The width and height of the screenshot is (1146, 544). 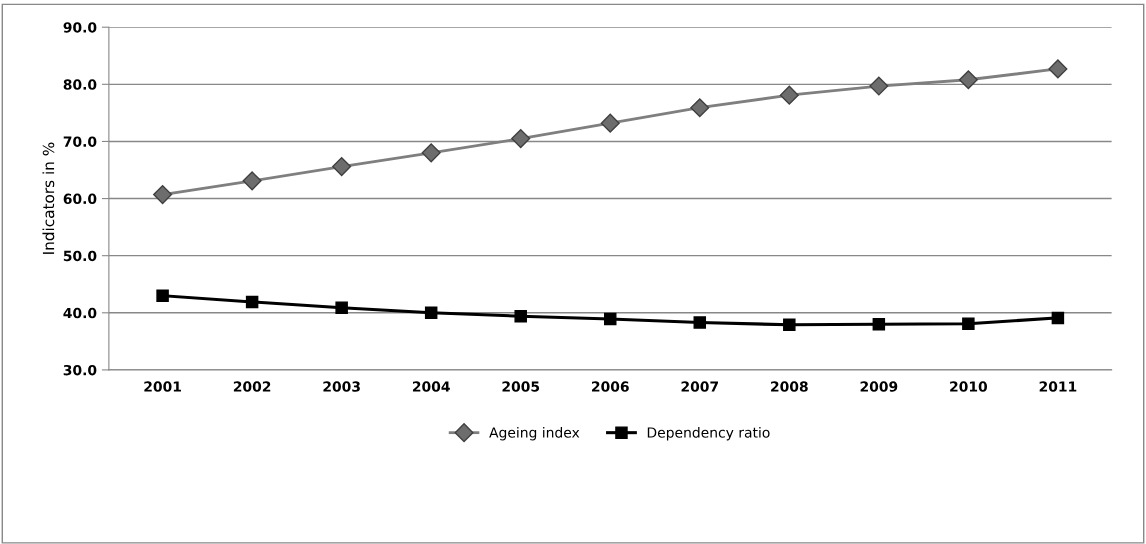 What do you see at coordinates (699, 386) in the screenshot?
I see `x-tick-label: 2007` at bounding box center [699, 386].